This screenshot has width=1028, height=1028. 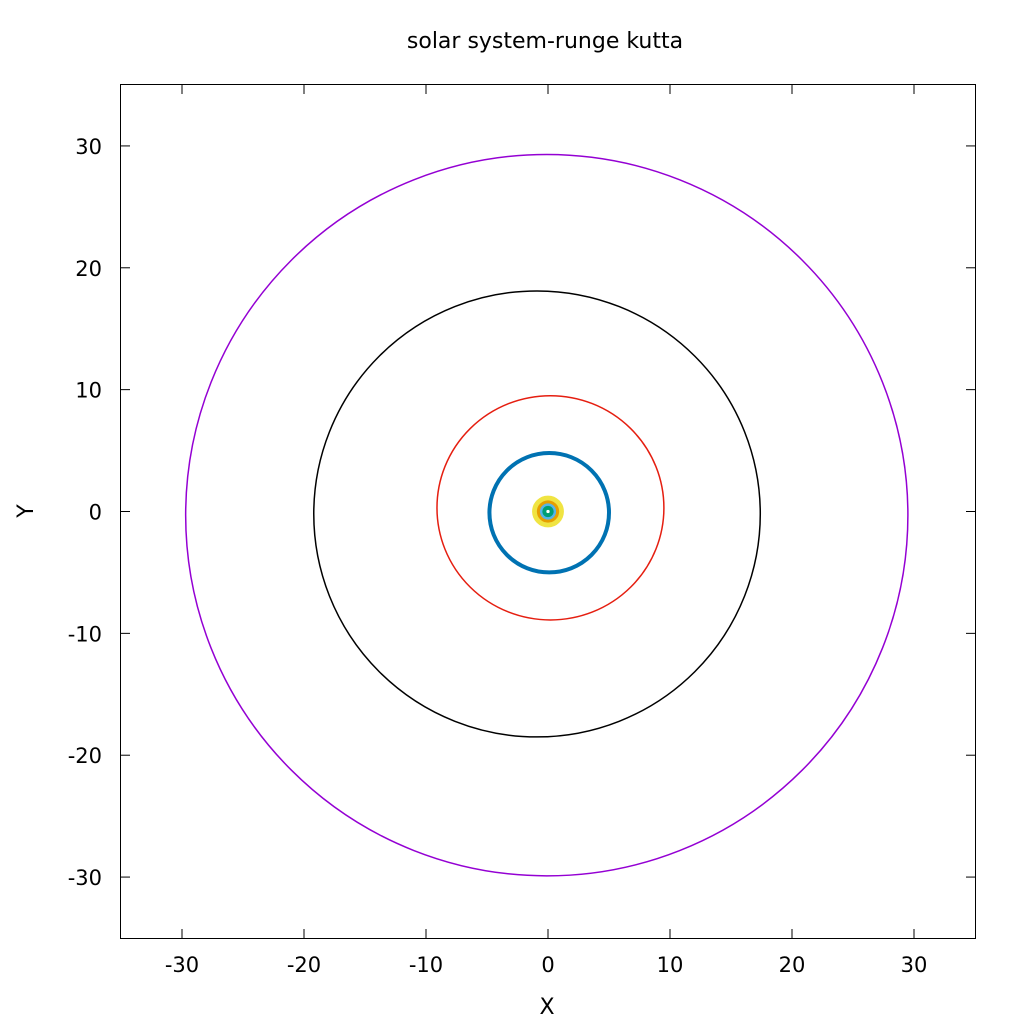 I want to click on y-tick-label: 30, so click(x=88, y=147).